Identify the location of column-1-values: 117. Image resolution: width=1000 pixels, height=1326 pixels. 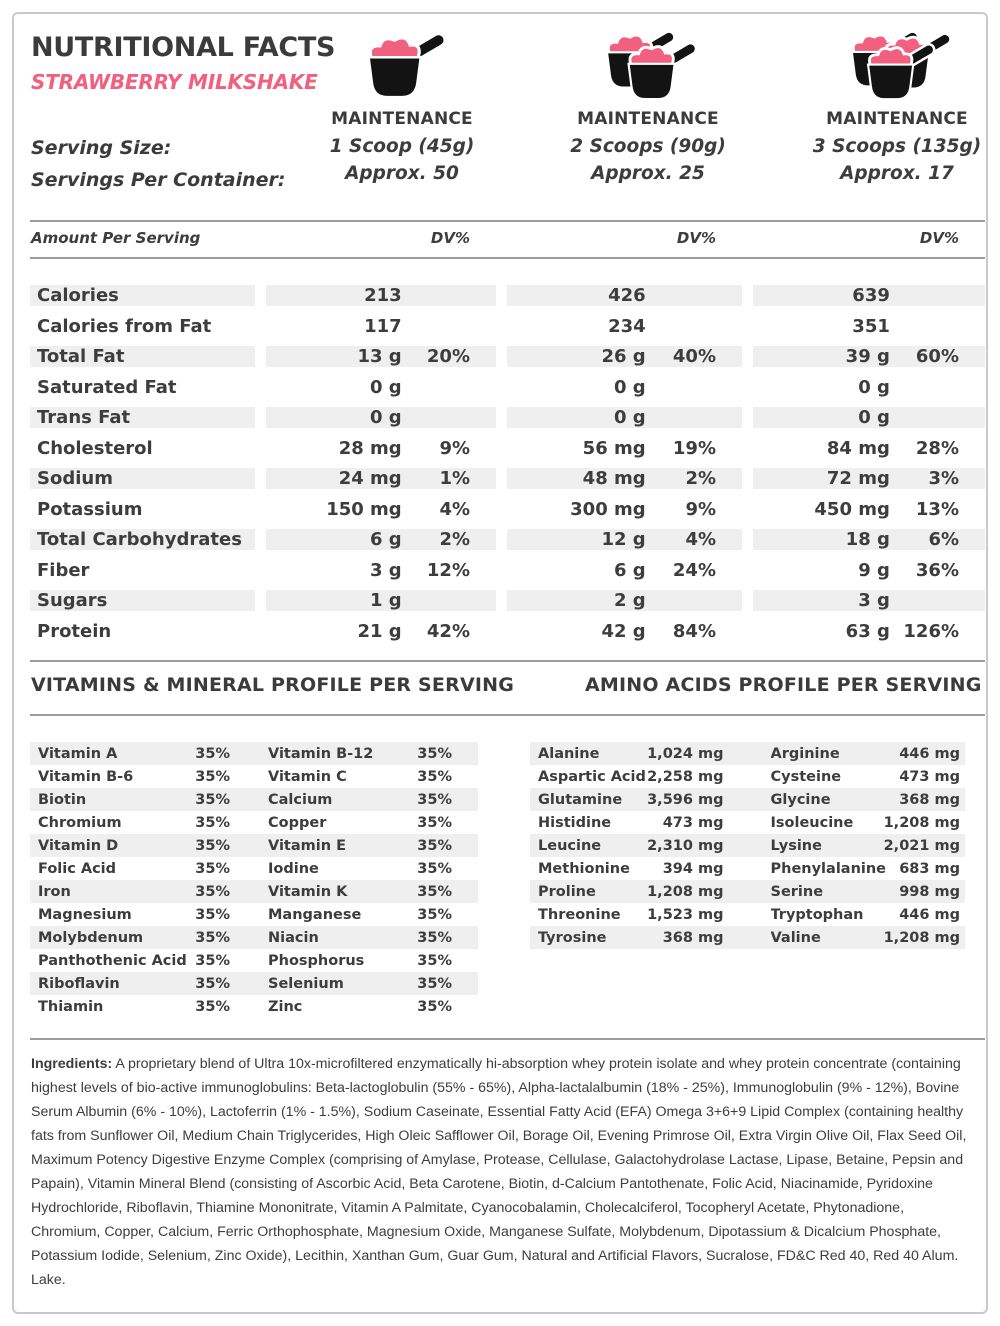
(381, 326).